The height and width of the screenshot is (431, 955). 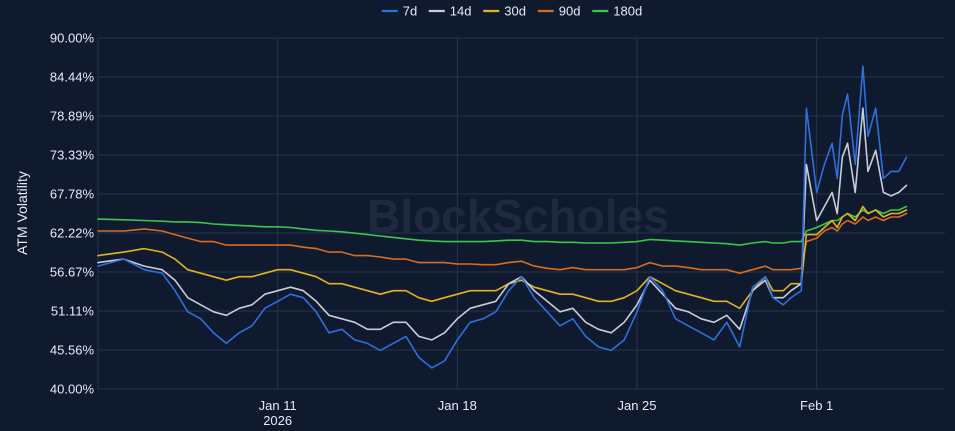 What do you see at coordinates (816, 405) in the screenshot?
I see `x-tick-label: Feb 1` at bounding box center [816, 405].